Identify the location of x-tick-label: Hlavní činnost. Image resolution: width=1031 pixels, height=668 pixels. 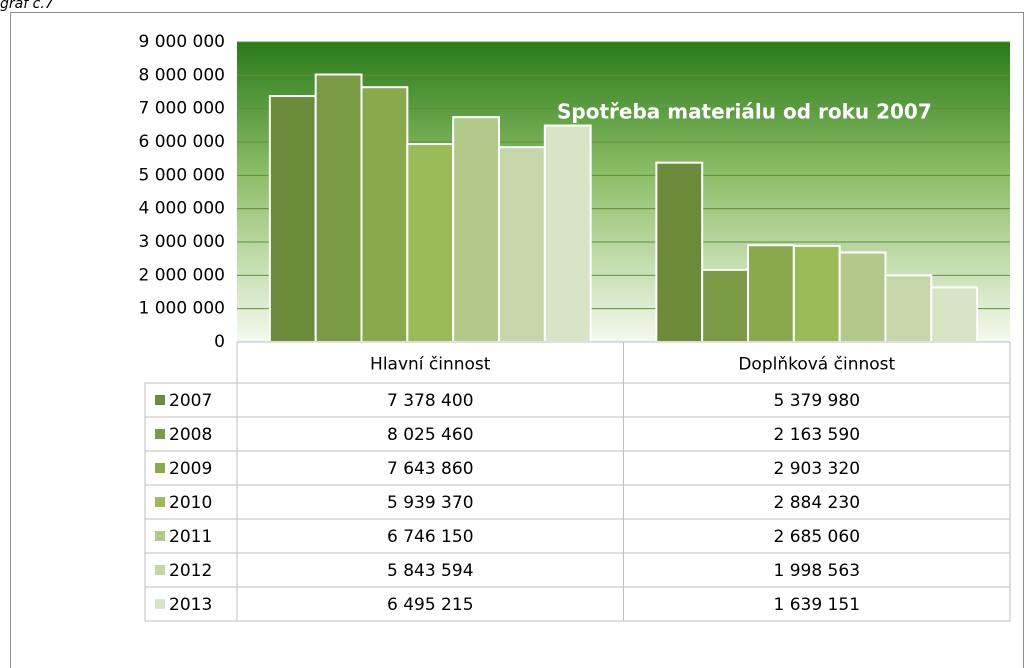
(430, 365).